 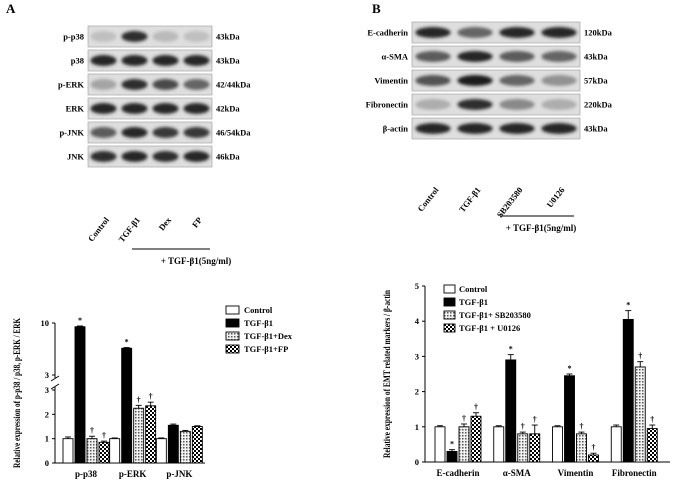 I want to click on blot-lane-label: Control, so click(x=99, y=229).